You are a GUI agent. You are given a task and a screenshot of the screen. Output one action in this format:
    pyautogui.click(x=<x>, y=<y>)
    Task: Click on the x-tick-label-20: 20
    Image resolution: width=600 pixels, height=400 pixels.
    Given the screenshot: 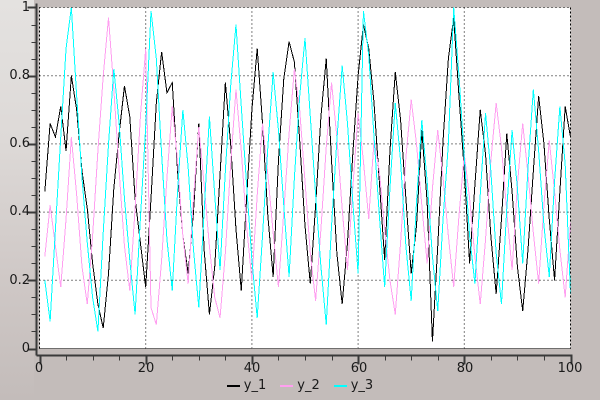 What is the action you would take?
    pyautogui.click(x=146, y=368)
    